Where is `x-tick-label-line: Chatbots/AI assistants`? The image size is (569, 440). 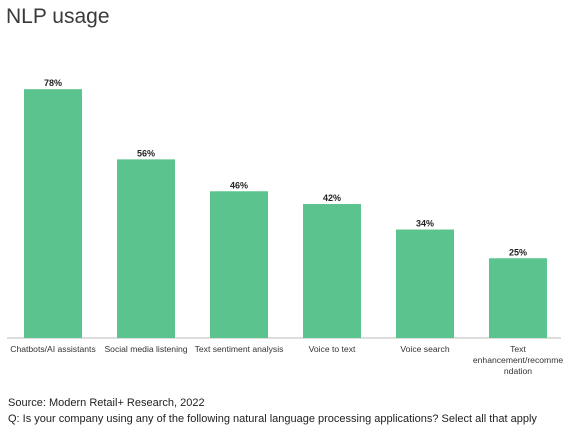 x-tick-label-line: Chatbots/AI assistants is located at coordinates (53, 349).